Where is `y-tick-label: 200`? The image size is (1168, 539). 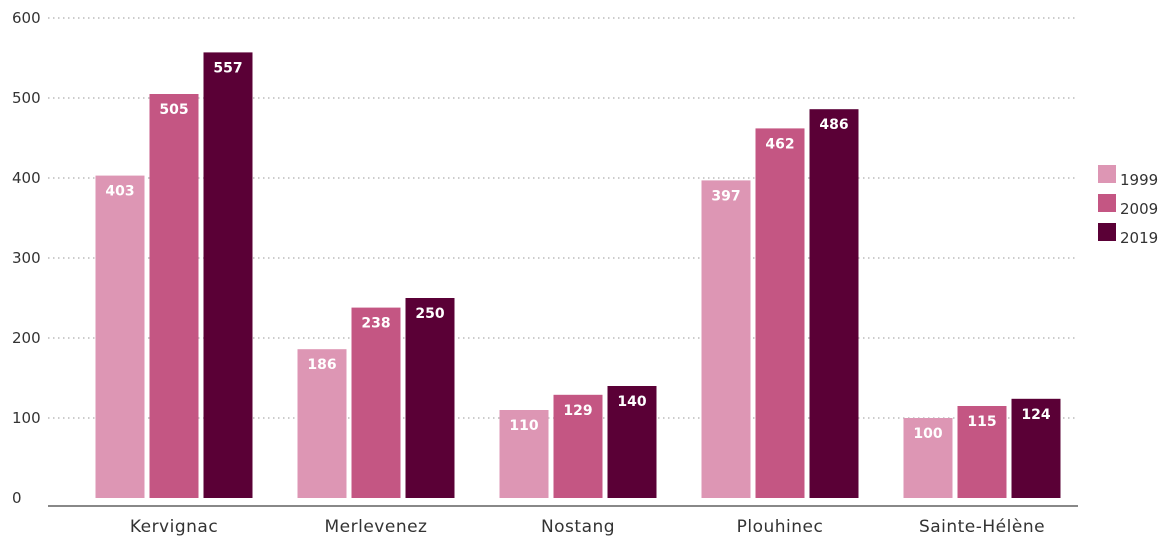
y-tick-label: 200 is located at coordinates (26, 338).